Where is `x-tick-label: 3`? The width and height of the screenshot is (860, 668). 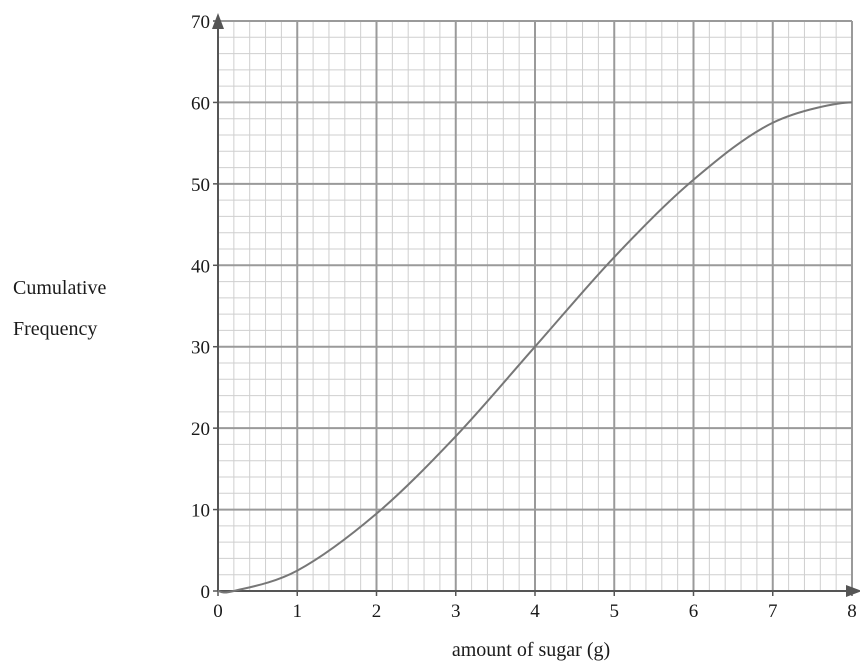
x-tick-label: 3 is located at coordinates (456, 611).